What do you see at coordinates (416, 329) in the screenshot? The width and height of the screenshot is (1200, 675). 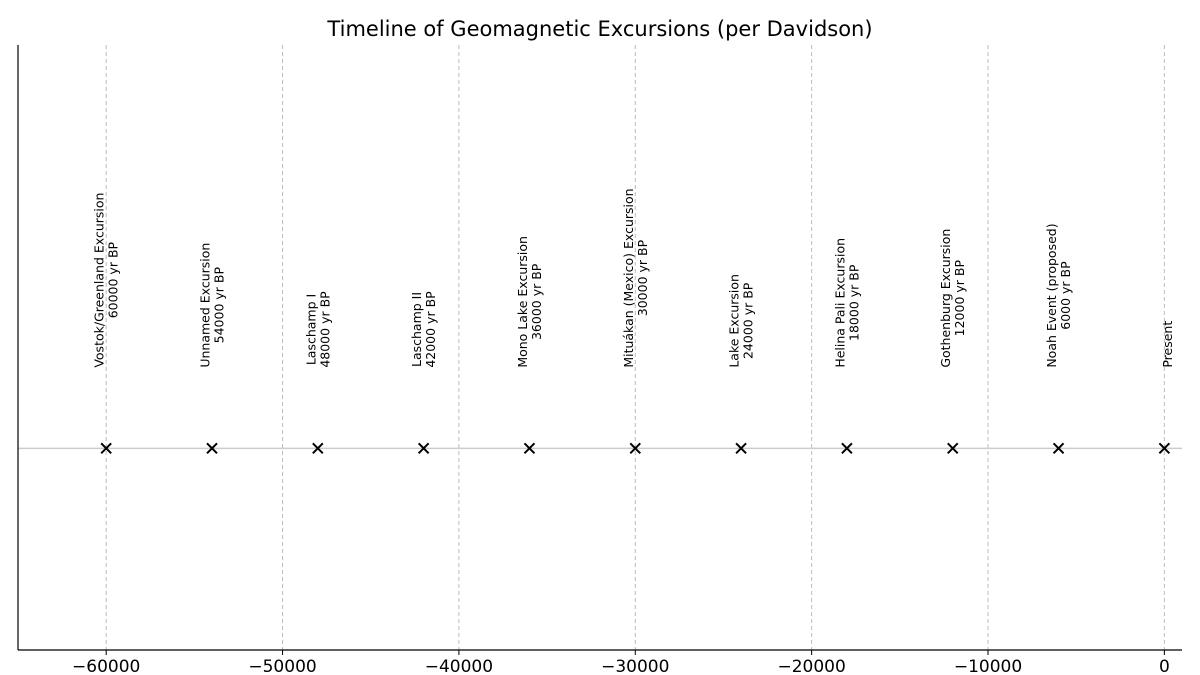 I see `event-label: Laschamp II` at bounding box center [416, 329].